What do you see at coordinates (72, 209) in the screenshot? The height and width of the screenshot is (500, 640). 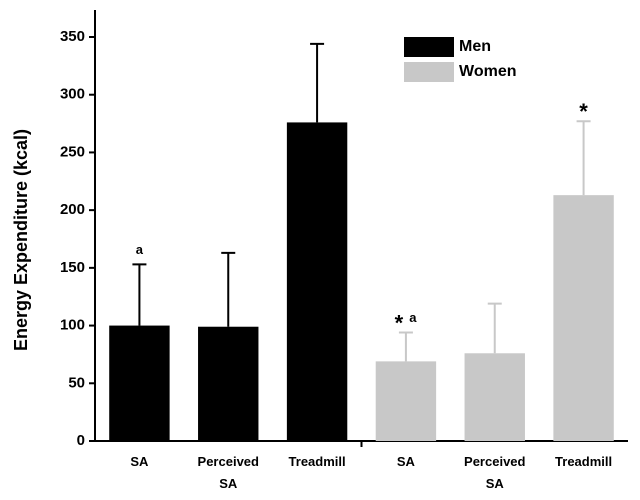 I see `y-tick-label: 200` at bounding box center [72, 209].